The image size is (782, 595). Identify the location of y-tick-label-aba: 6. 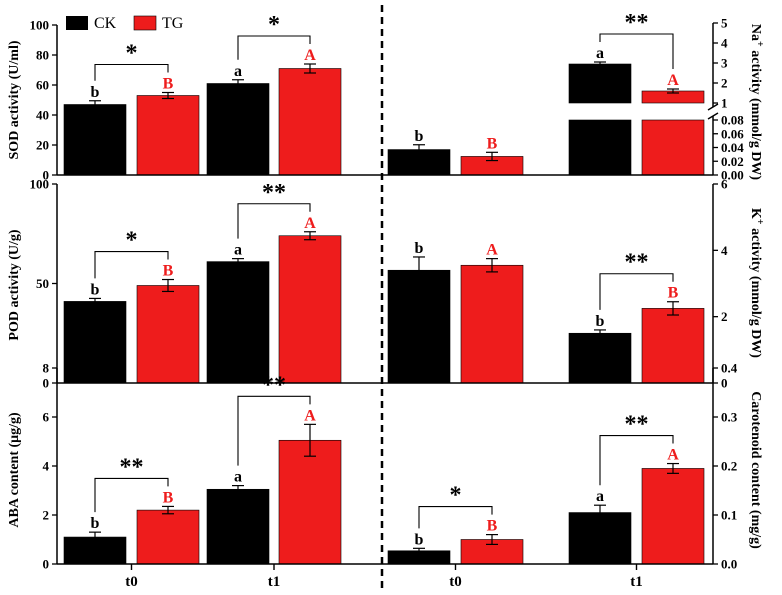
(46, 417).